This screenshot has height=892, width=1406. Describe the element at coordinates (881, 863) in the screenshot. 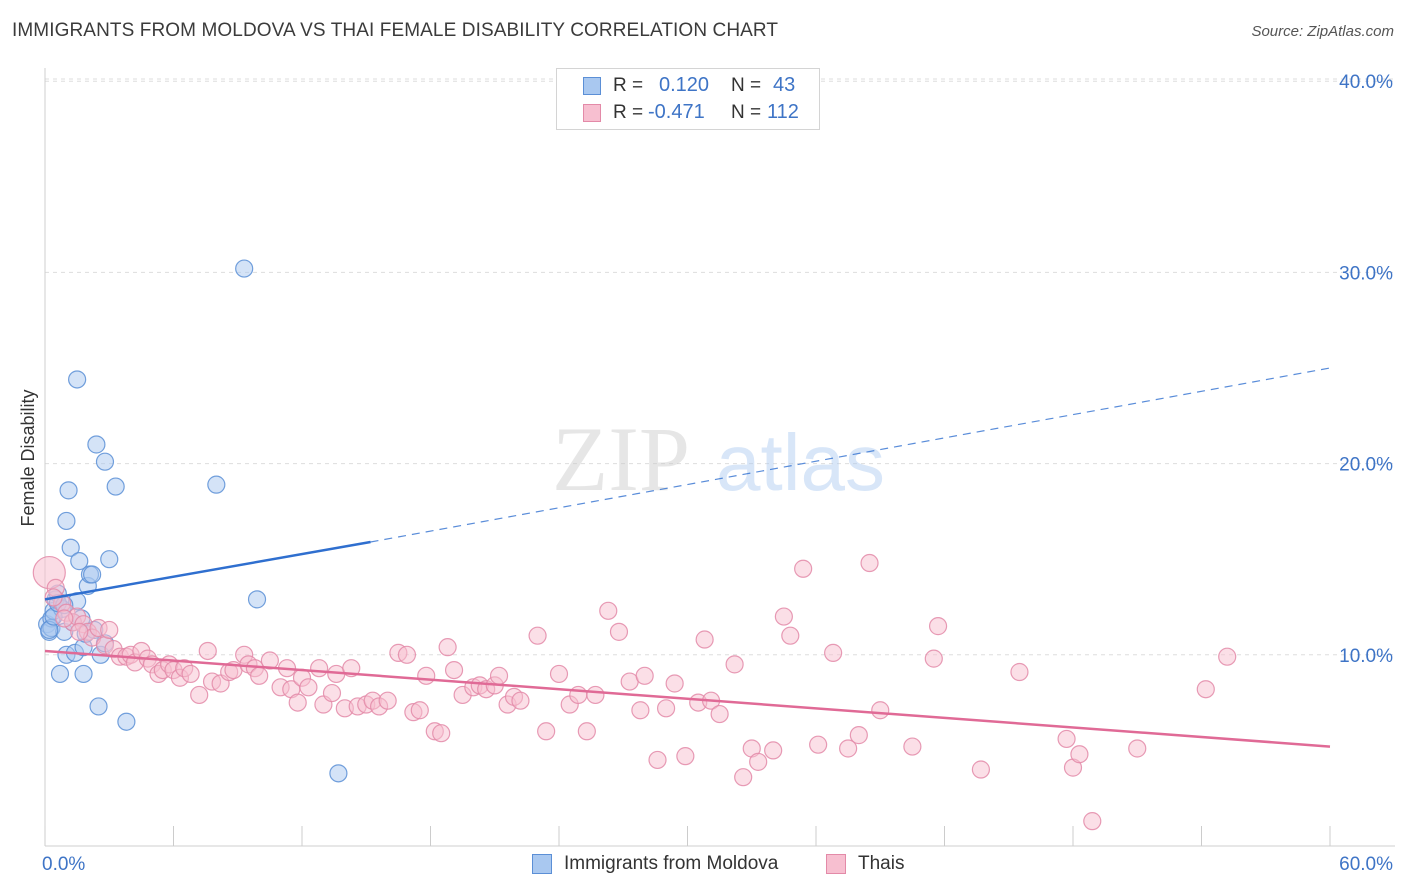

I see `legend-label: Thais` at that location.